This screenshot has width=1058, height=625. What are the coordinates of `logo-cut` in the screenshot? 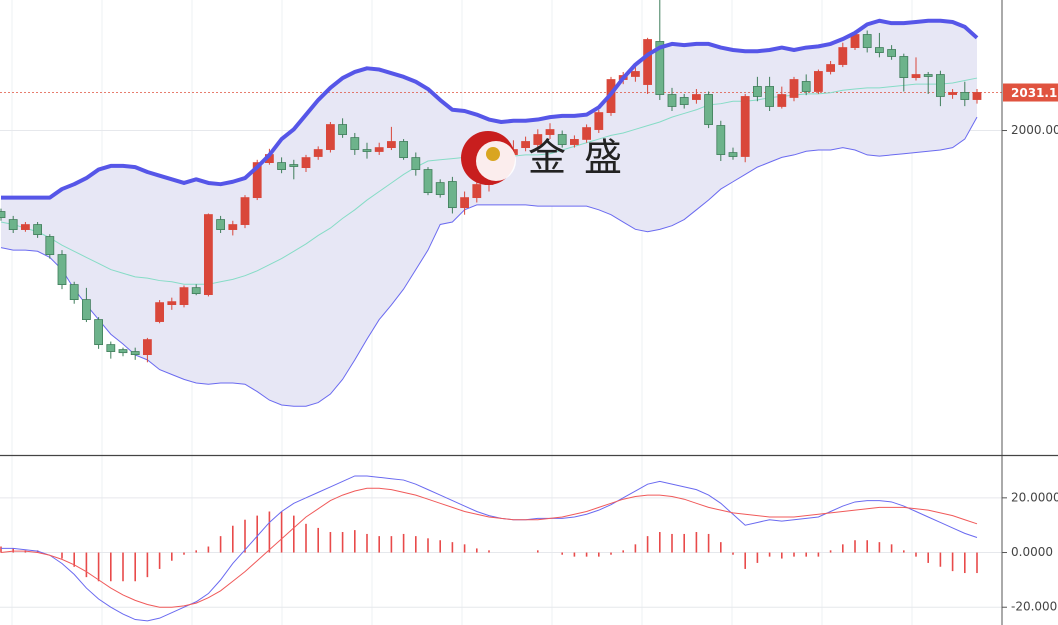 It's located at (496, 161).